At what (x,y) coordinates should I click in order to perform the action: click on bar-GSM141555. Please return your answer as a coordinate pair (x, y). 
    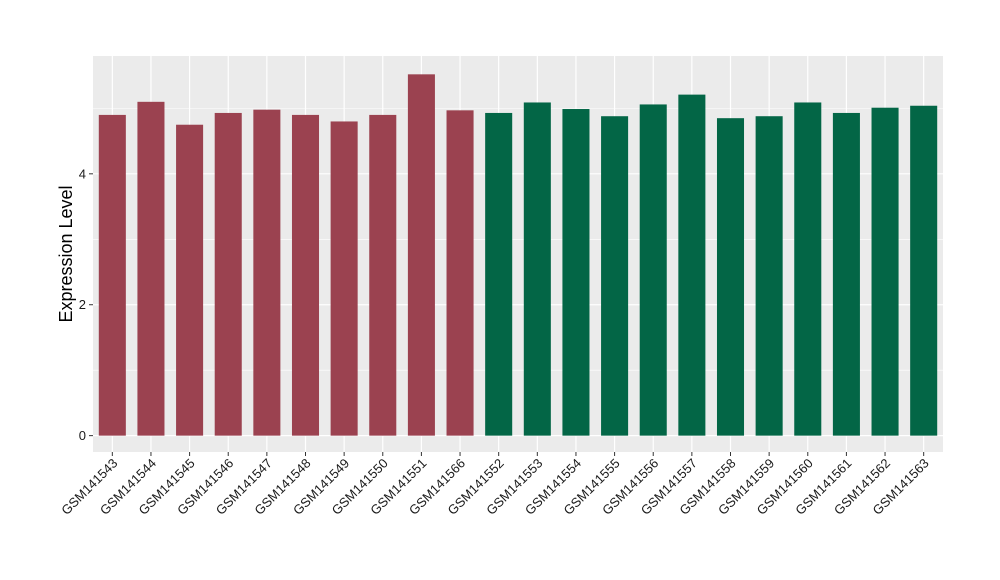
    Looking at the image, I should click on (615, 276).